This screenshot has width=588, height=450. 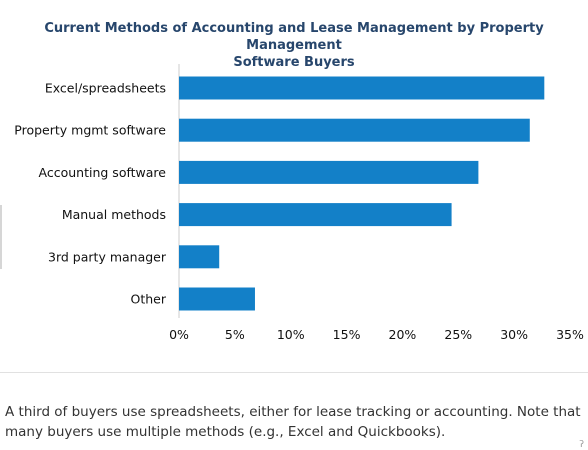 What do you see at coordinates (347, 334) in the screenshot?
I see `x-tick-label-3: 15%` at bounding box center [347, 334].